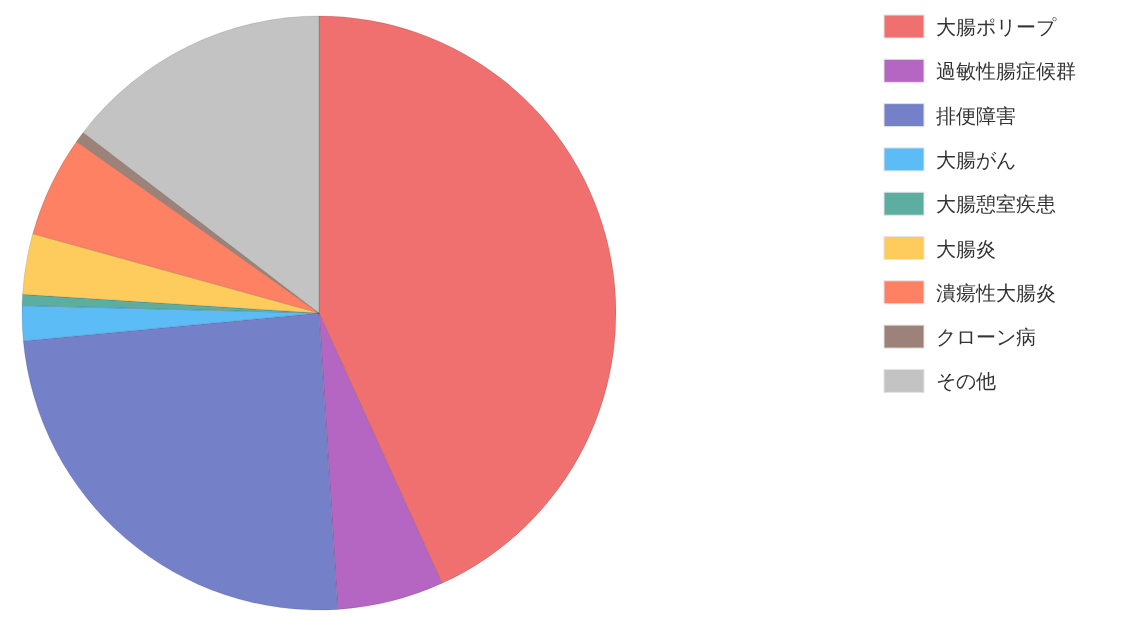  I want to click on legend-label: クローン病, so click(986, 337).